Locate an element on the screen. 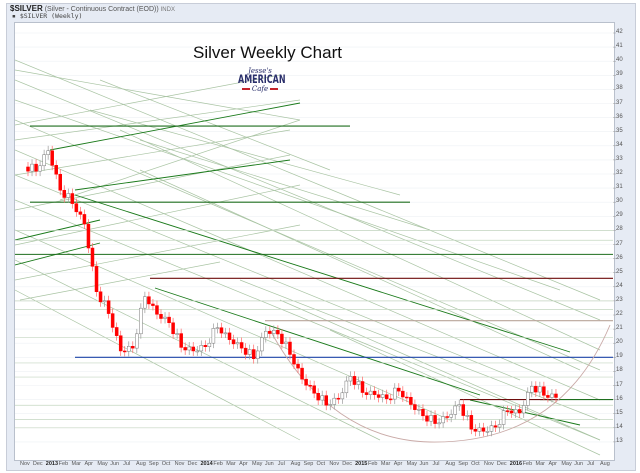 The width and height of the screenshot is (640, 473). y-tick-label: 34 is located at coordinates (619, 144).